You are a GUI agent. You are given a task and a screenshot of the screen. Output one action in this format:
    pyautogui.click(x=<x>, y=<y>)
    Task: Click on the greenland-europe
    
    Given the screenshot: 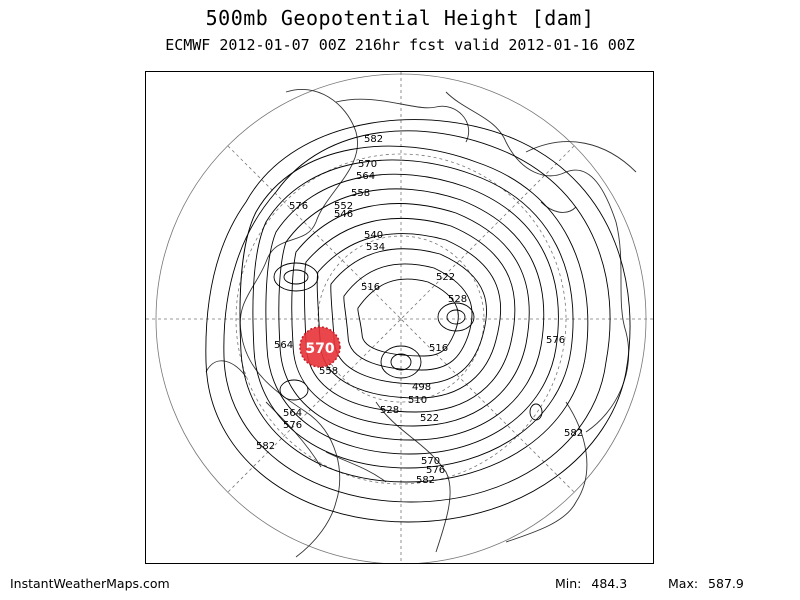 What is the action you would take?
    pyautogui.click(x=413, y=477)
    